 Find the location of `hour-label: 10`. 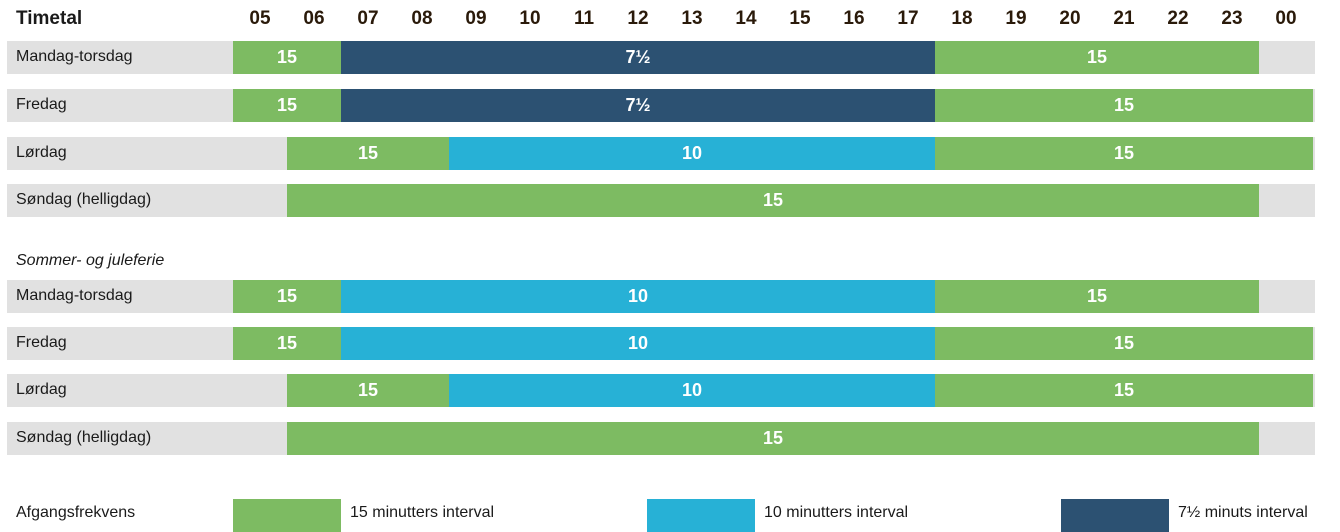

hour-label: 10 is located at coordinates (530, 18).